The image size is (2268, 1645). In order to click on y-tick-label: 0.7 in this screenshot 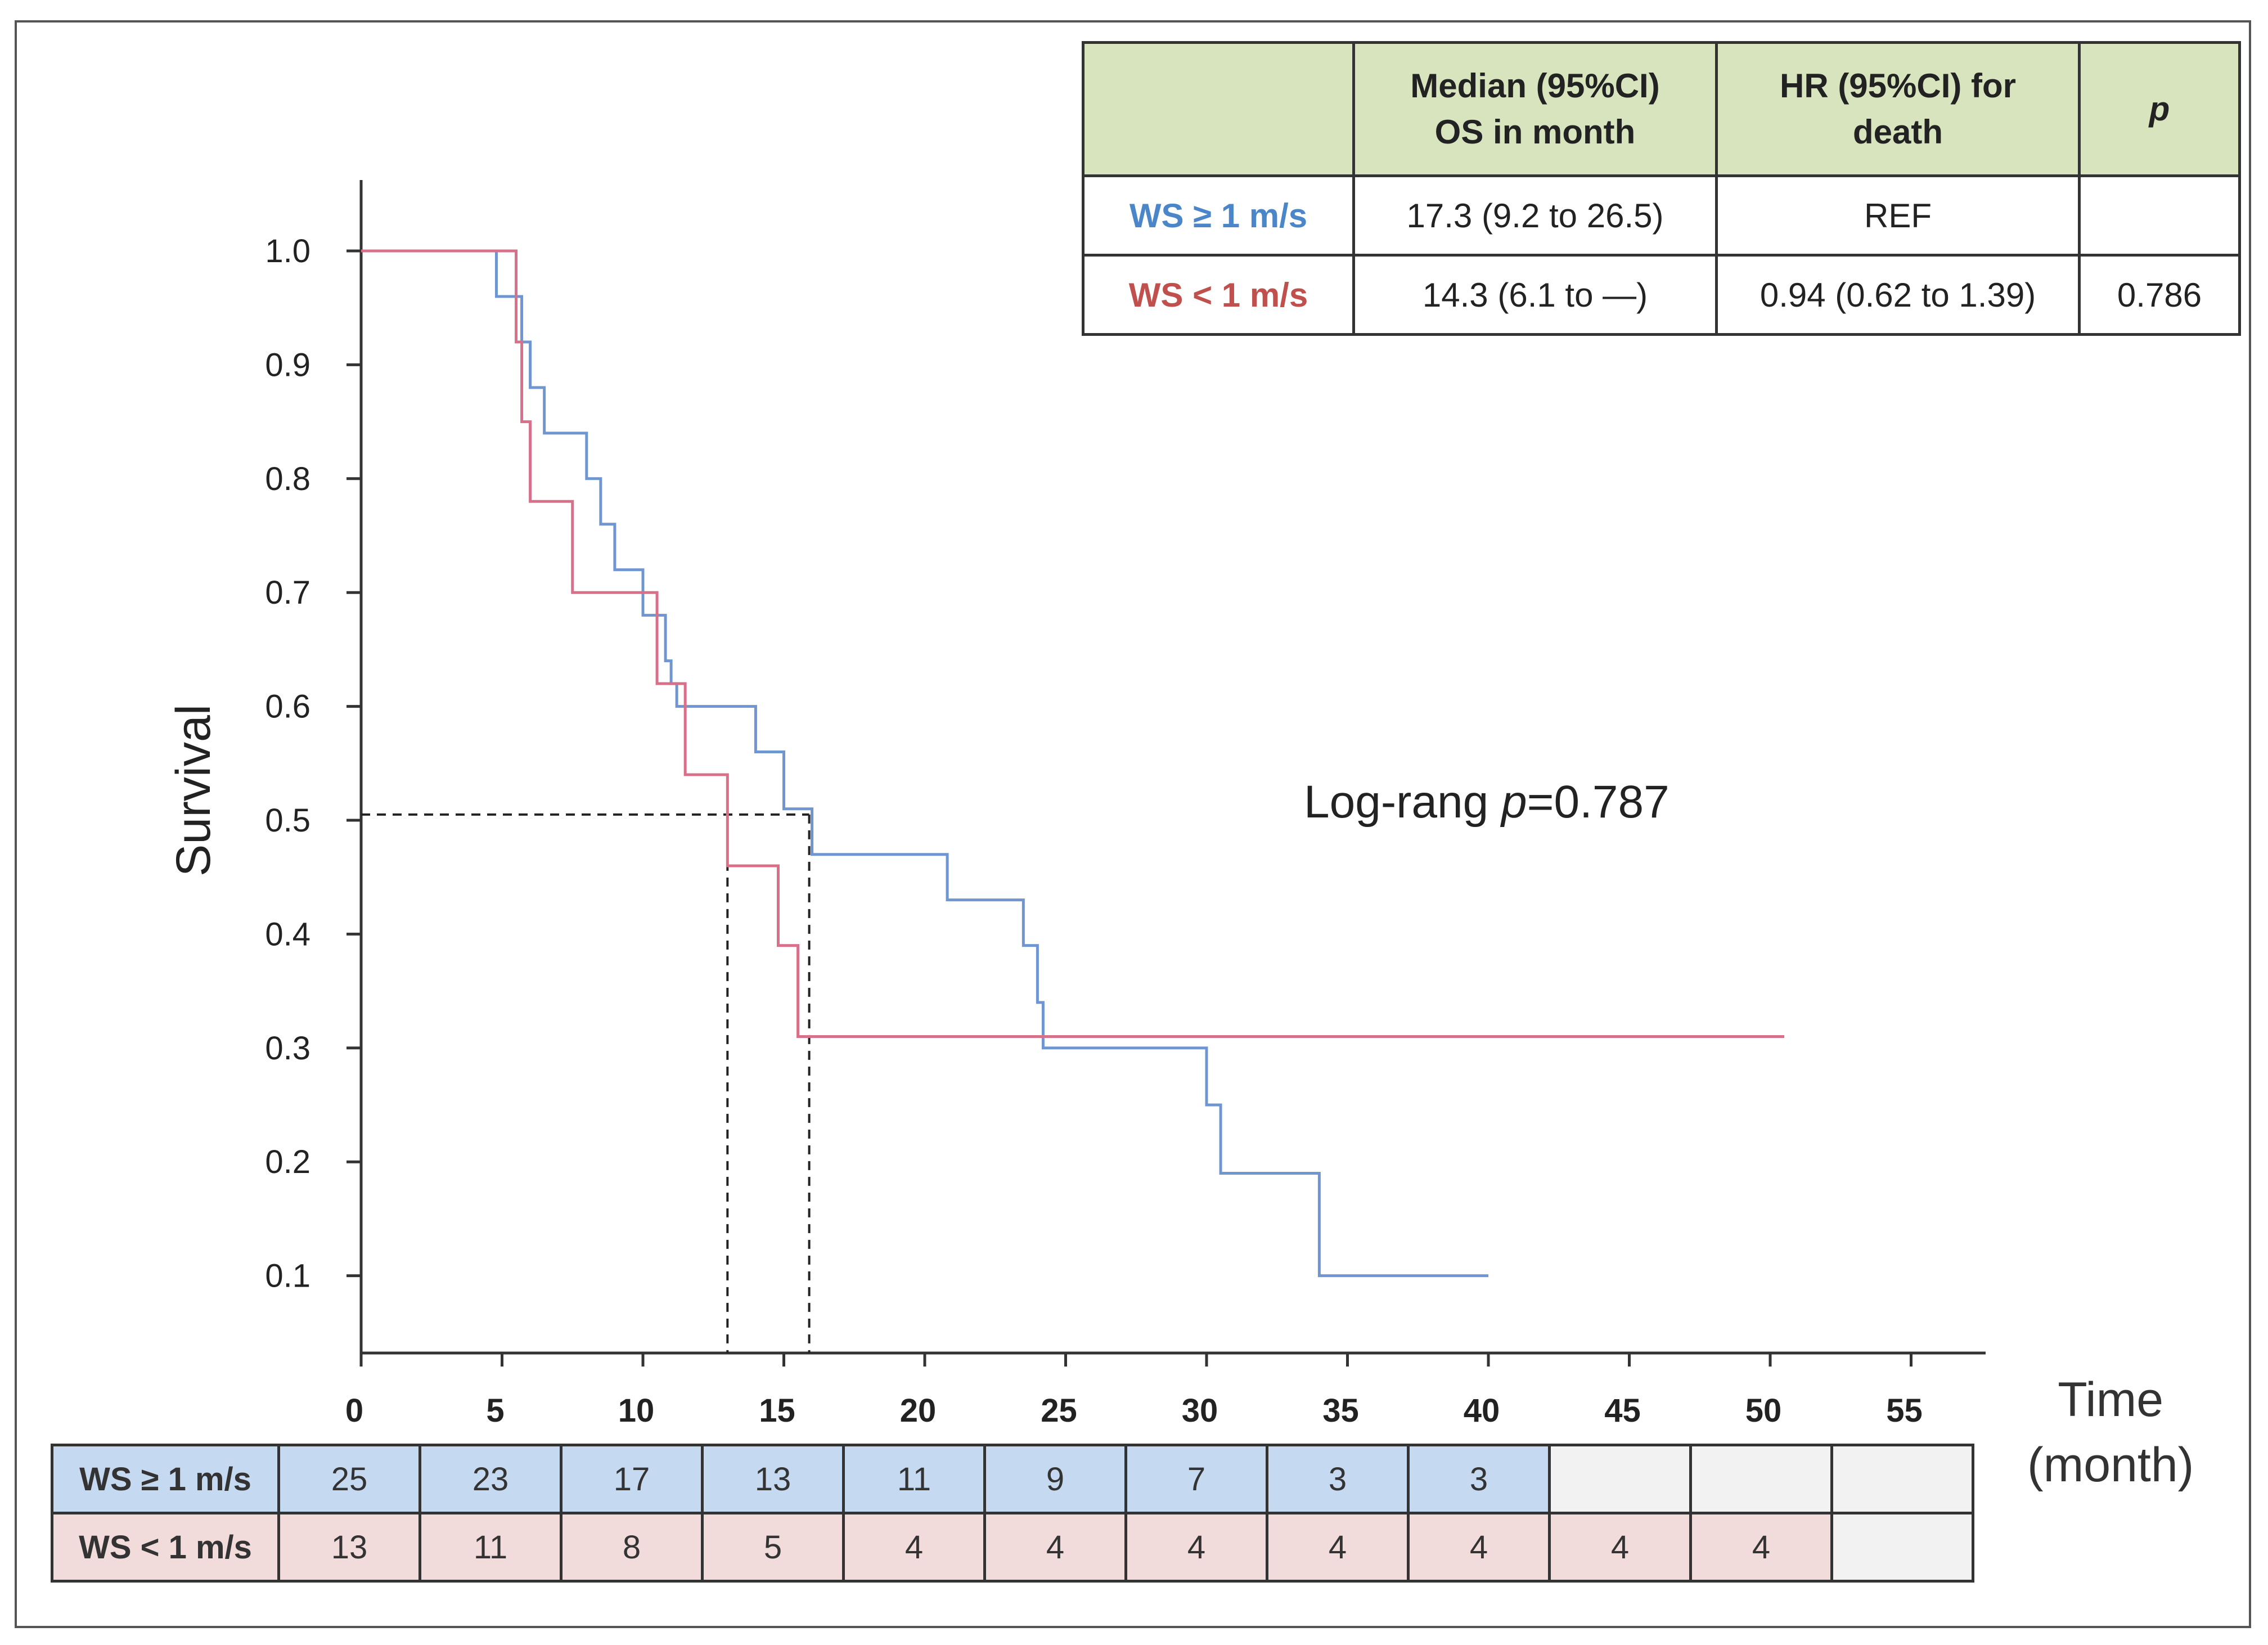, I will do `click(287, 592)`.